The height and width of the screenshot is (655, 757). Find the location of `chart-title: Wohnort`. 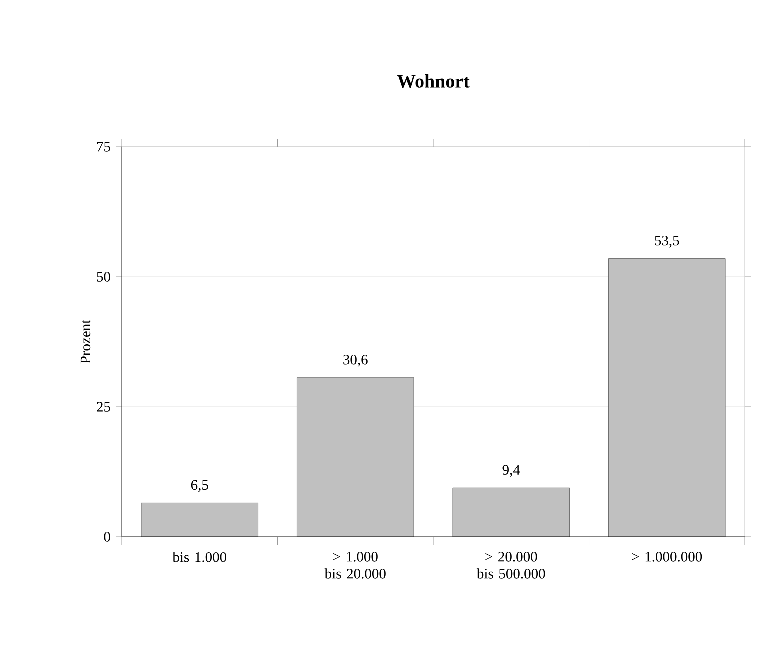

chart-title: Wohnort is located at coordinates (433, 81).